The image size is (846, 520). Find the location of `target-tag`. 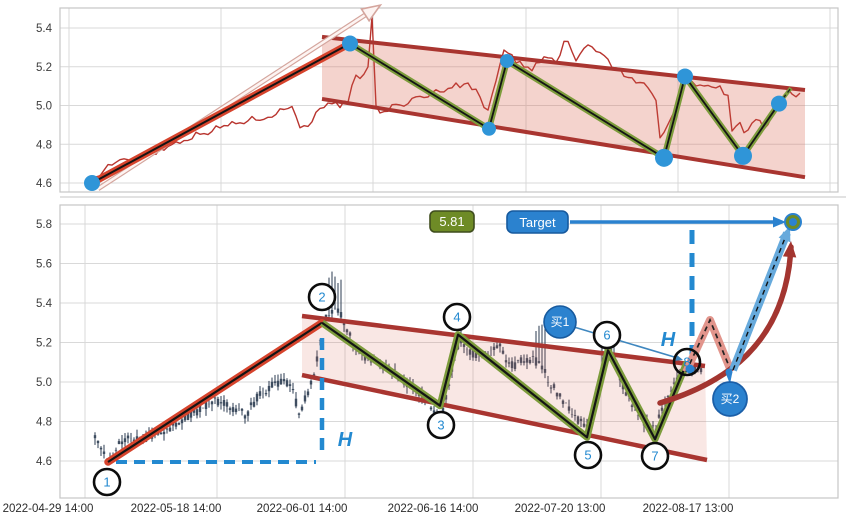

target-tag is located at coordinates (537, 222).